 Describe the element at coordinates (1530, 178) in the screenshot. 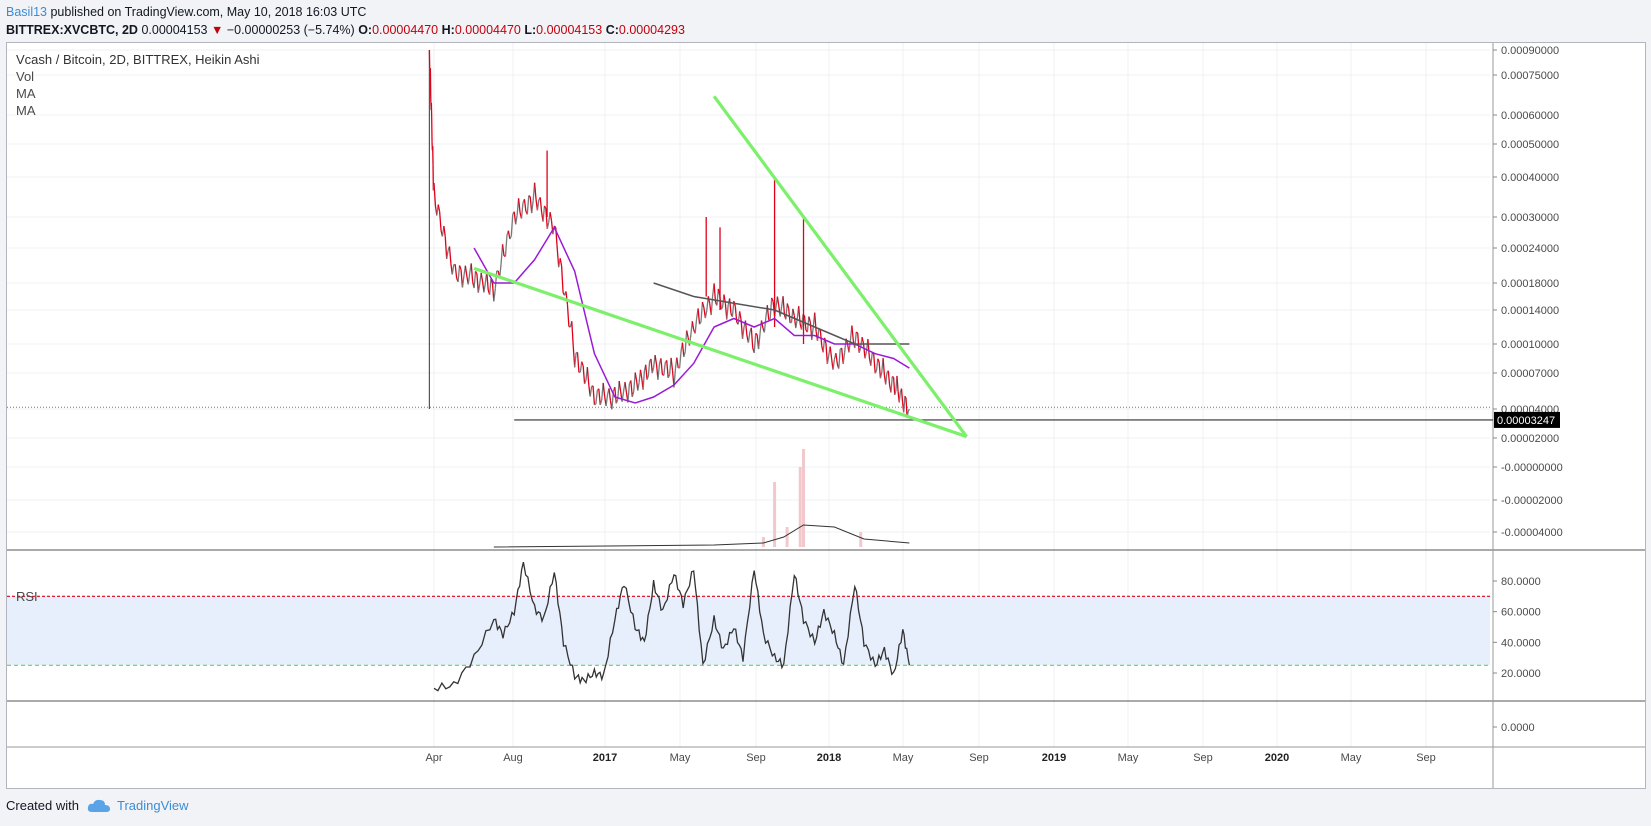

I see `price-tick-label: 0.00040000` at that location.